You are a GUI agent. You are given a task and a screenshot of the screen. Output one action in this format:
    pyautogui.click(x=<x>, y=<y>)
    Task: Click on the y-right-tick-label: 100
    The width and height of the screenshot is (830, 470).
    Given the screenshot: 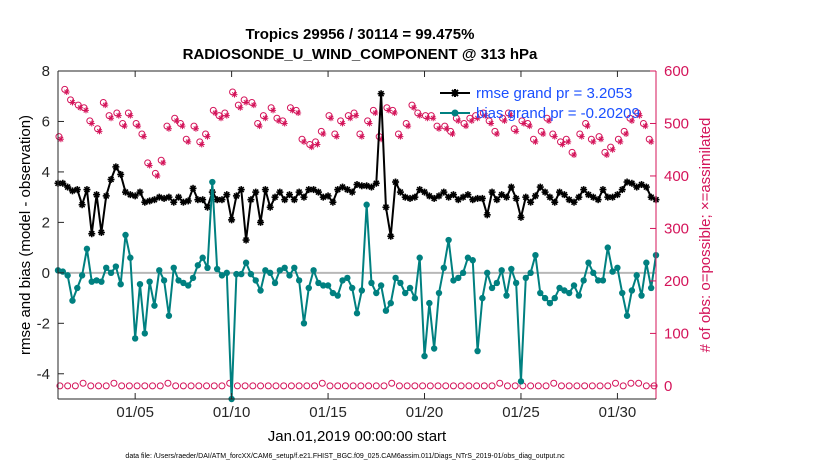 What is the action you would take?
    pyautogui.click(x=676, y=333)
    